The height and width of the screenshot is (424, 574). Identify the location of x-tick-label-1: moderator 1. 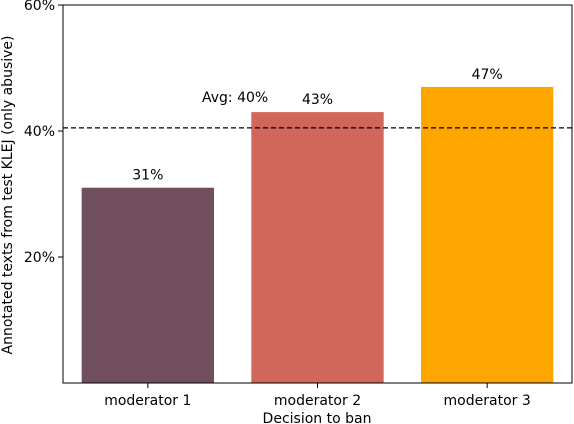
(147, 401).